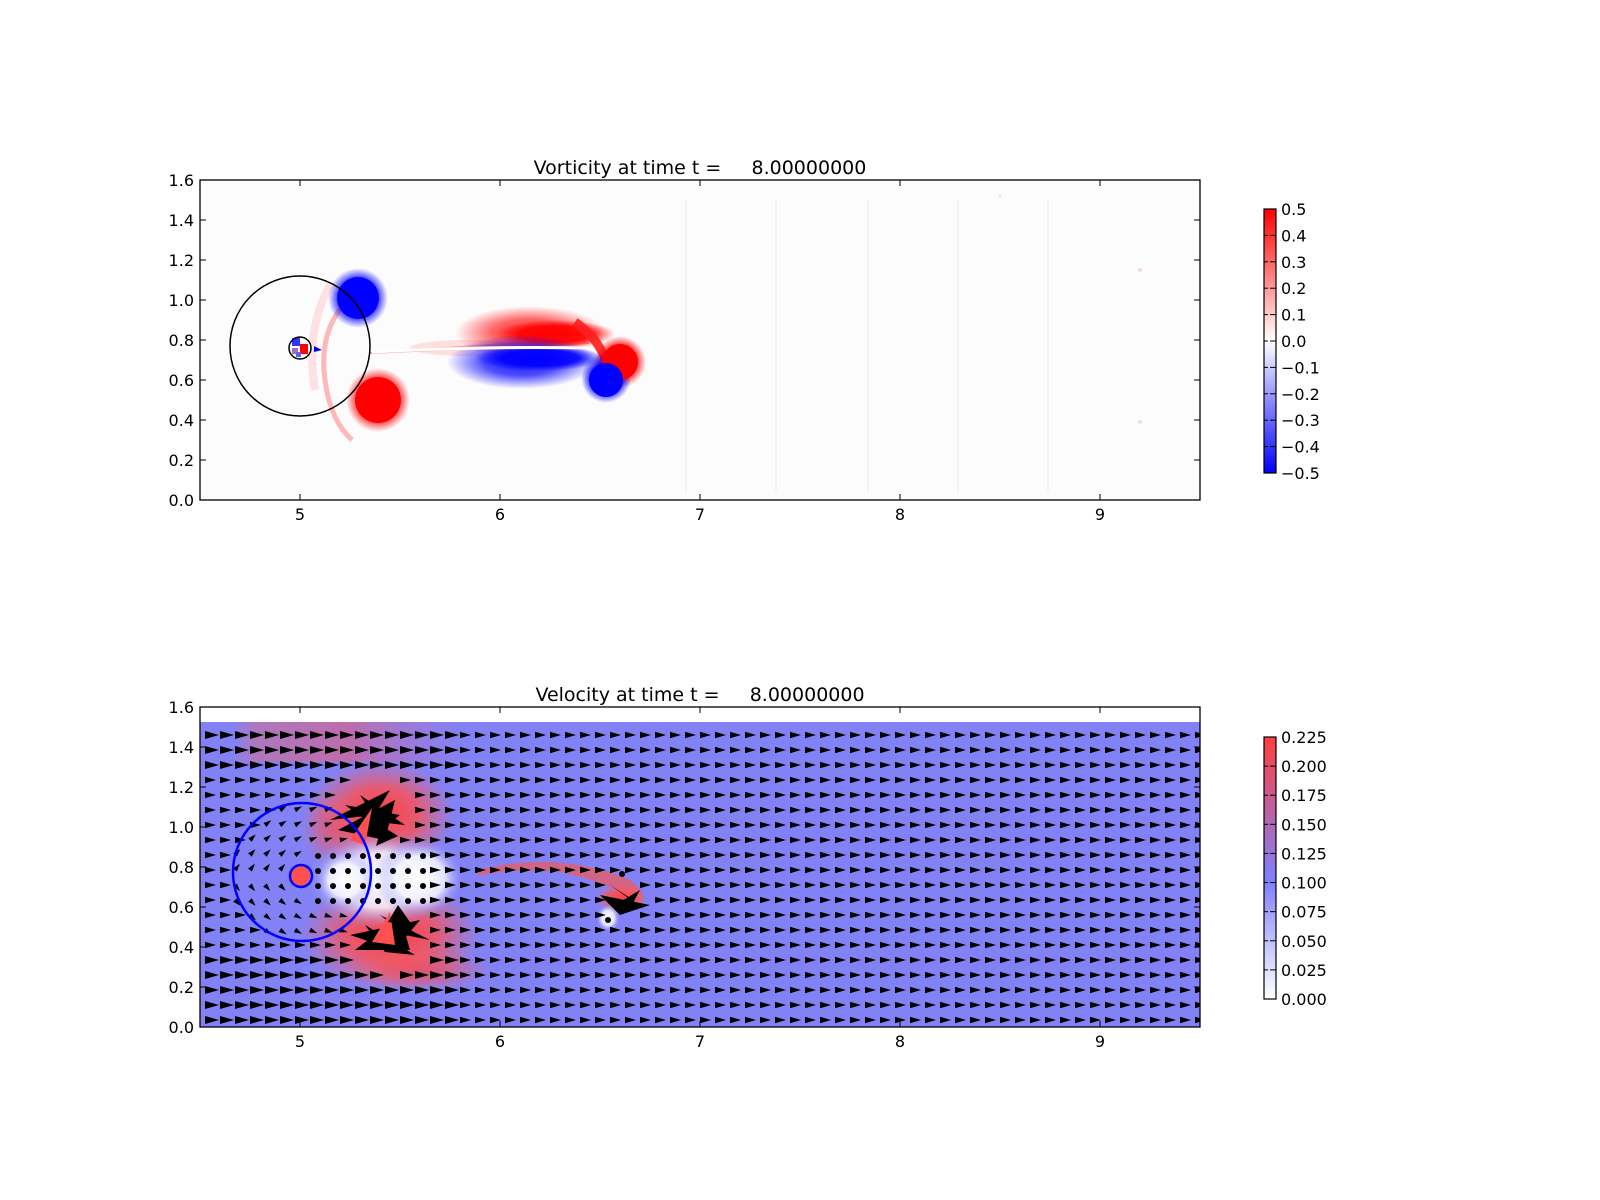 The width and height of the screenshot is (1600, 1200). Describe the element at coordinates (181, 380) in the screenshot. I see `y-tick-label: 0.6` at that location.